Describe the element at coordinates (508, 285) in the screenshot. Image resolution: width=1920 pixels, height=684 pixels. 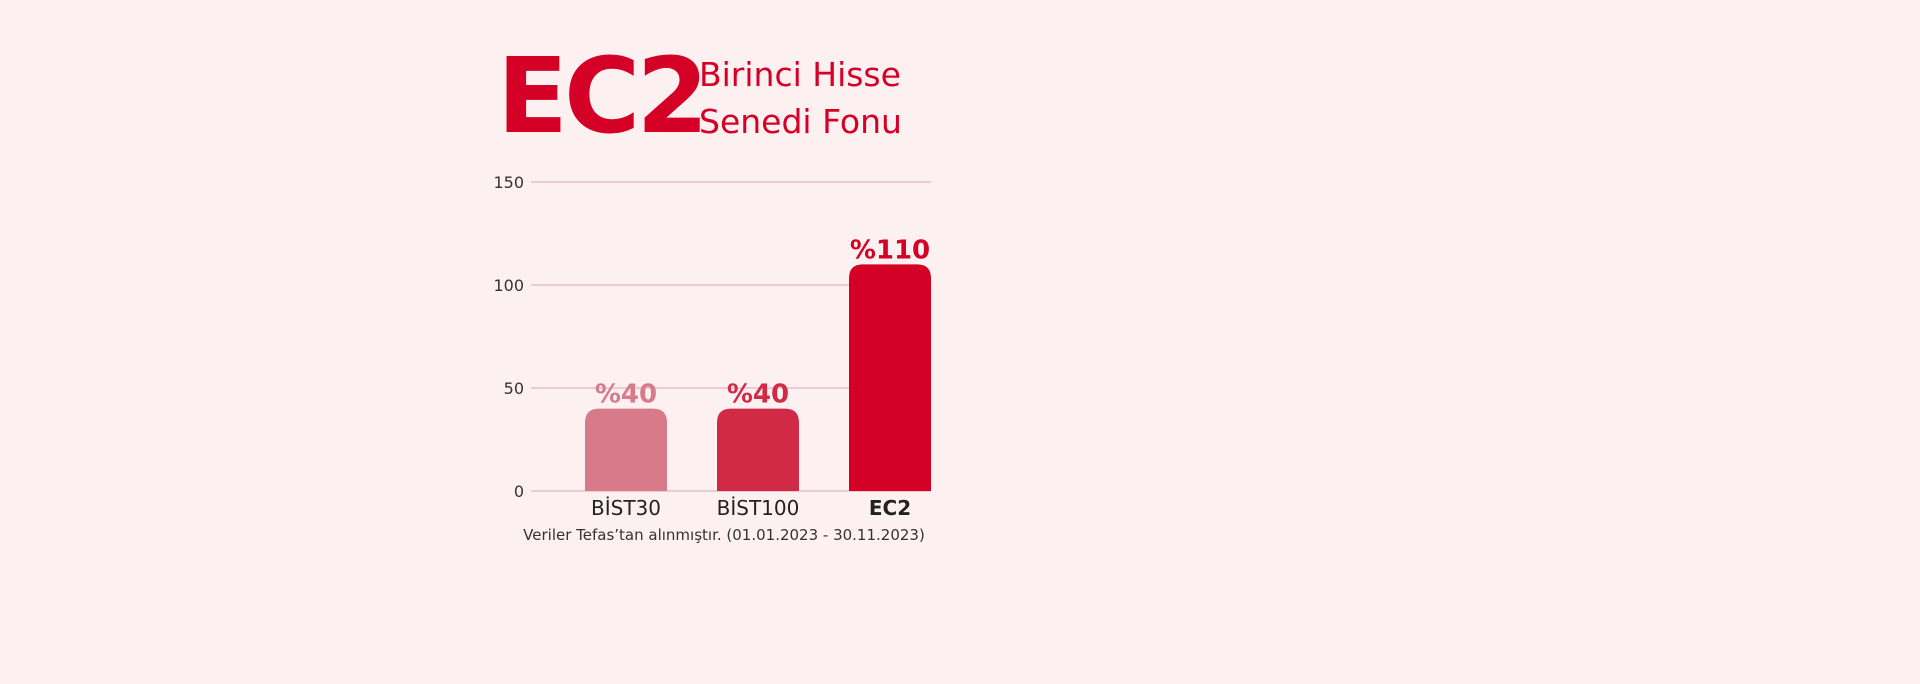
I see `y-tick-label: 100` at that location.